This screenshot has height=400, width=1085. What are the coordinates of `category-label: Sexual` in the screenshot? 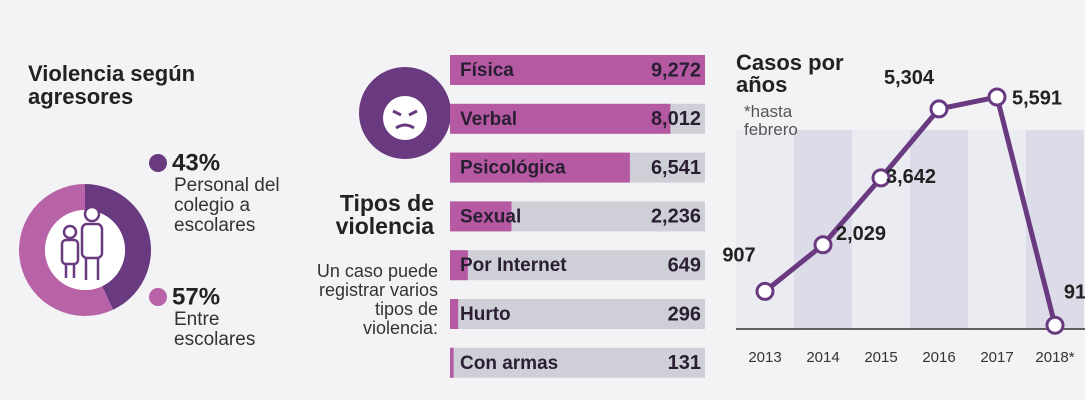 It's located at (490, 216).